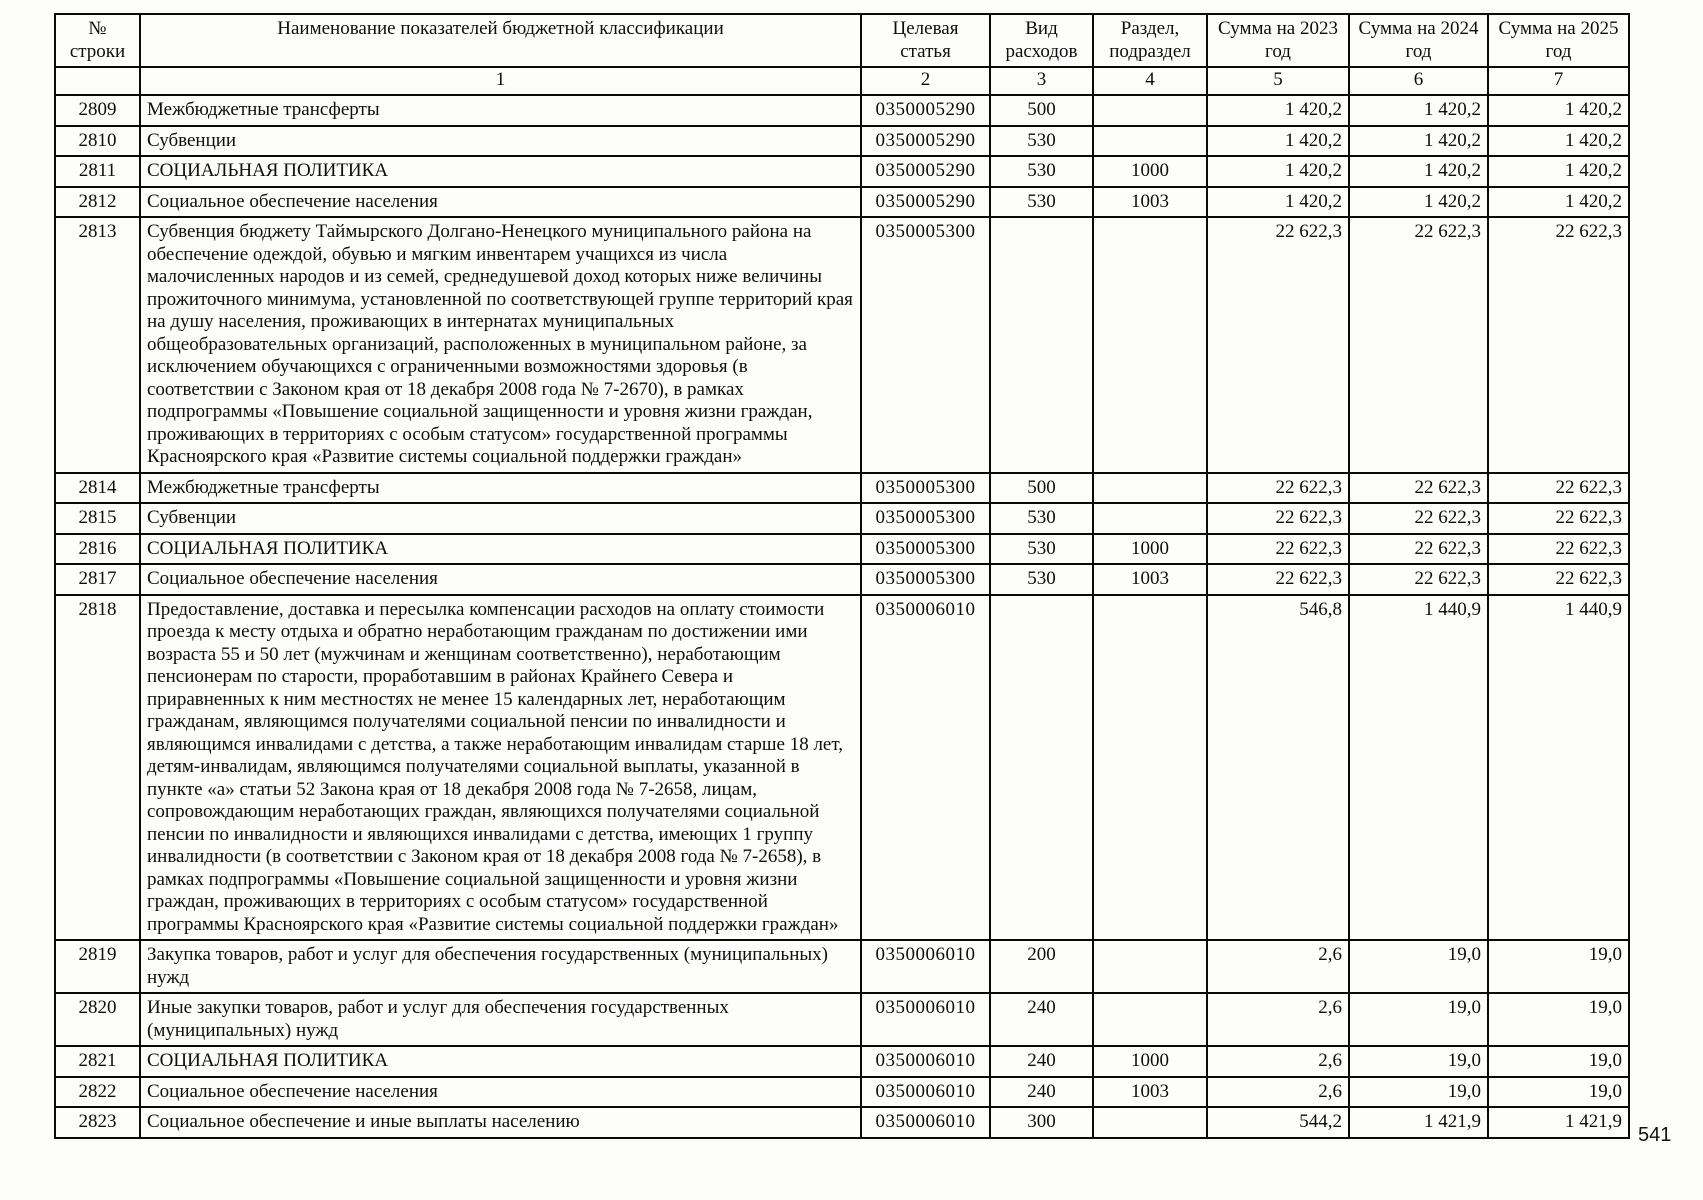 The image size is (1703, 1200). I want to click on row-number-cell: 2819, so click(97, 966).